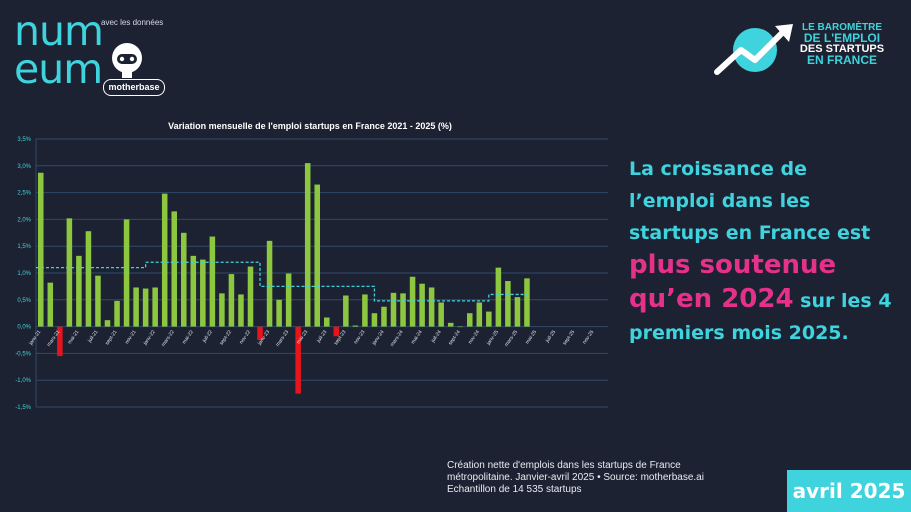 Image resolution: width=911 pixels, height=512 pixels. Describe the element at coordinates (23, 408) in the screenshot. I see `y-tick-label: -1,5%` at that location.